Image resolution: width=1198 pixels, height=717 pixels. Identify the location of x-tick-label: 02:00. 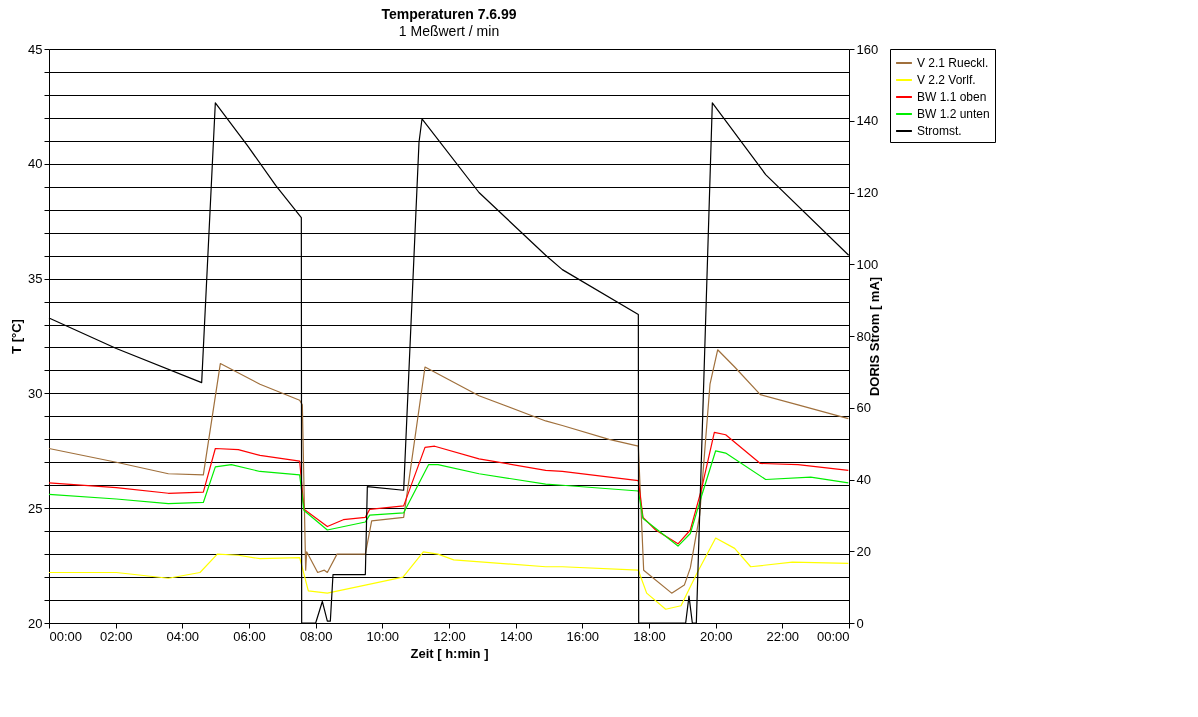
(116, 636).